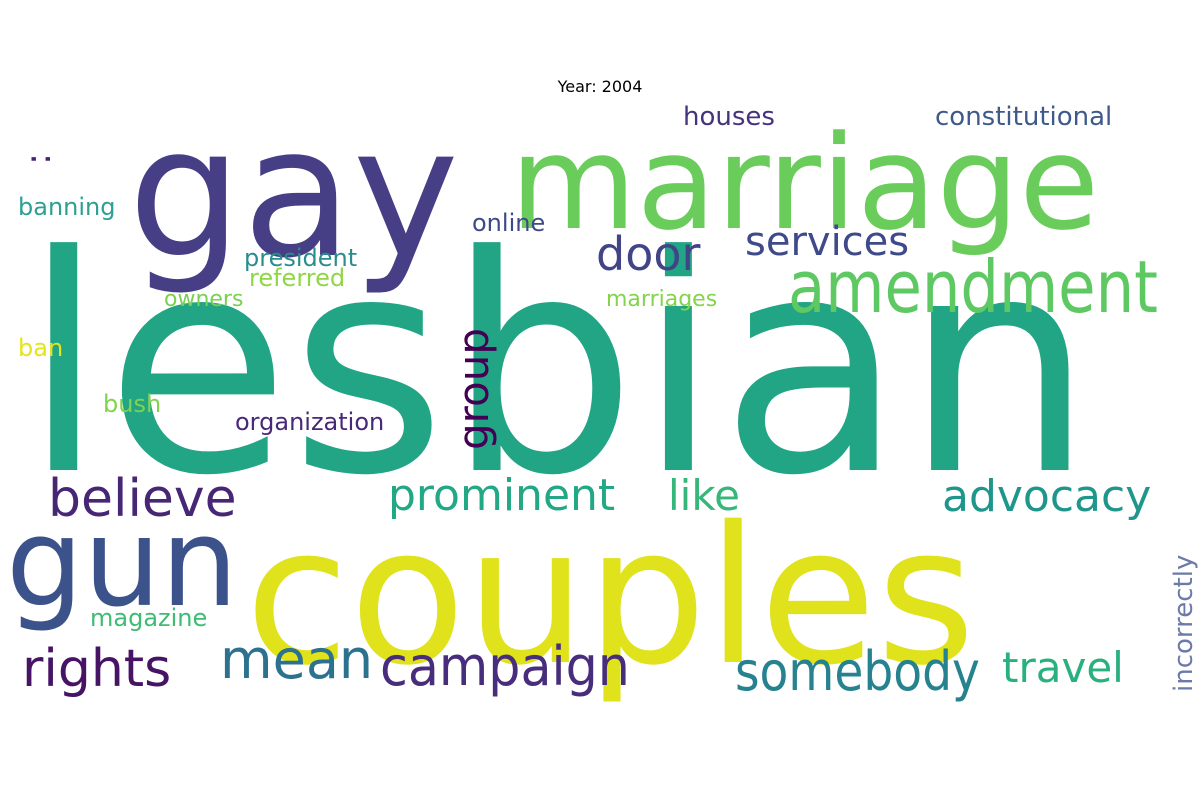  What do you see at coordinates (38, 159) in the screenshot?
I see `word-colon: :` at bounding box center [38, 159].